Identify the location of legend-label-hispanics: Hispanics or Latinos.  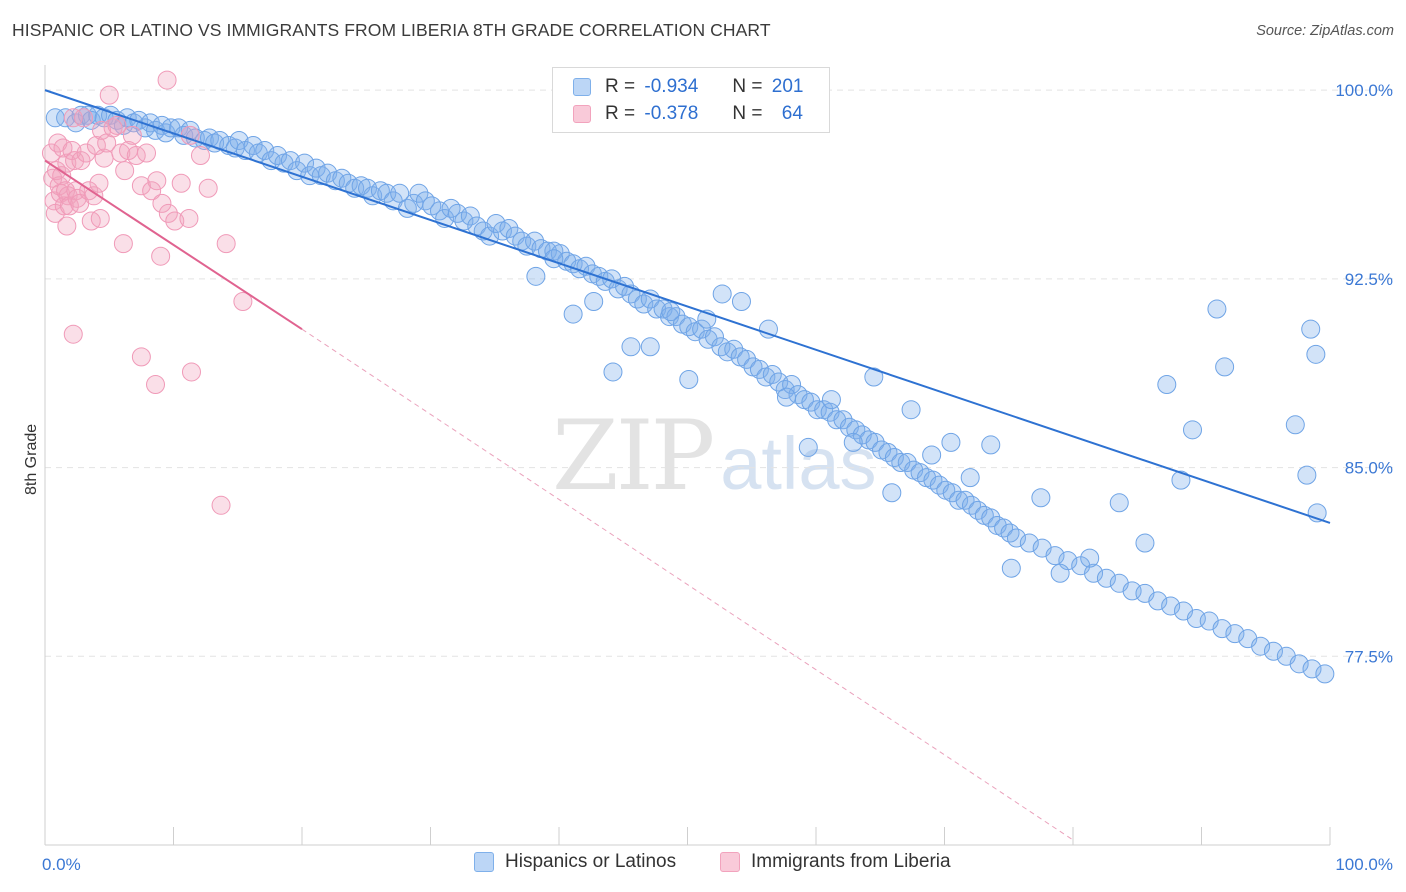
(591, 861).